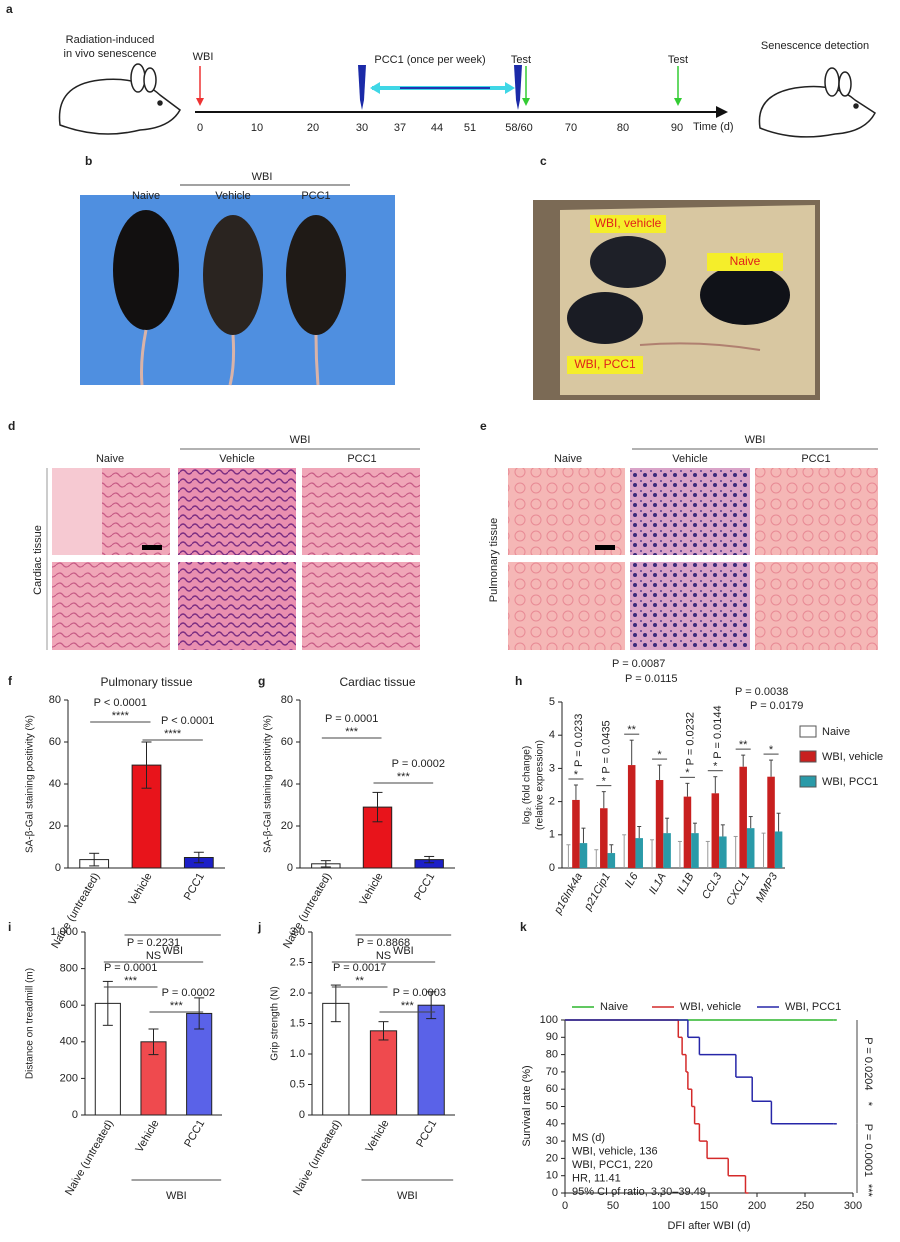  I want to click on photo-label: WBI, so click(262, 177).